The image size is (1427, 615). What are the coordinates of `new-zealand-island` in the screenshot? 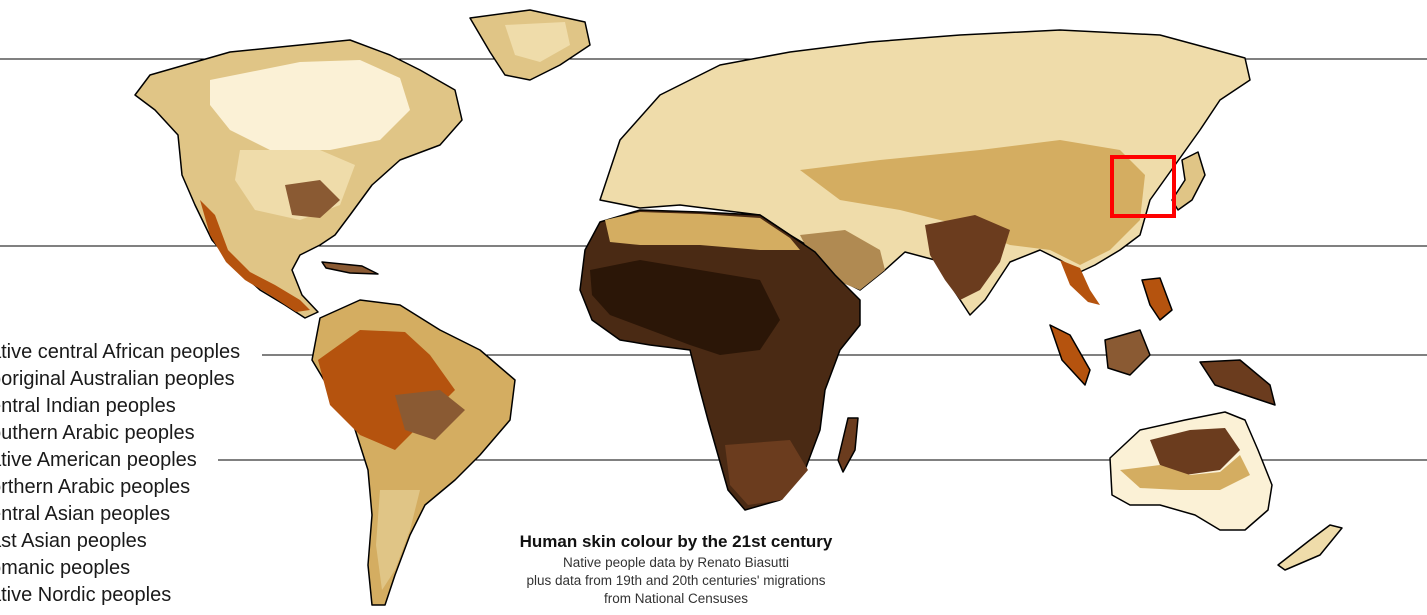 It's located at (1310, 547).